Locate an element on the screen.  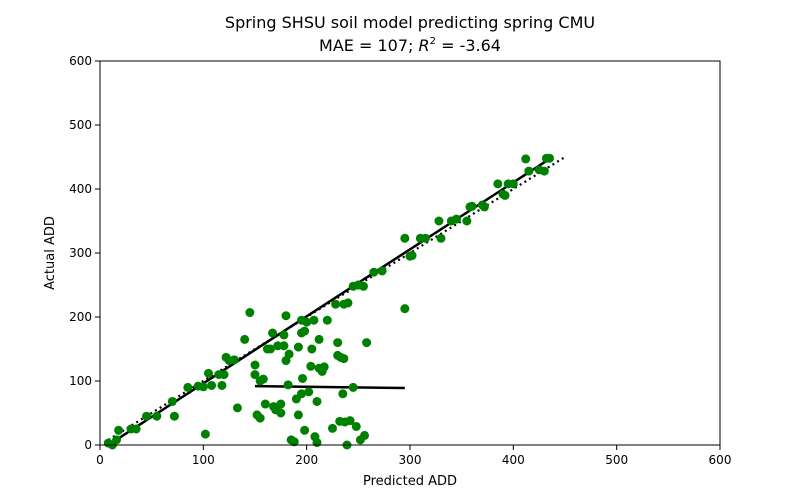
x-tick-label: 600 is located at coordinates (720, 460).